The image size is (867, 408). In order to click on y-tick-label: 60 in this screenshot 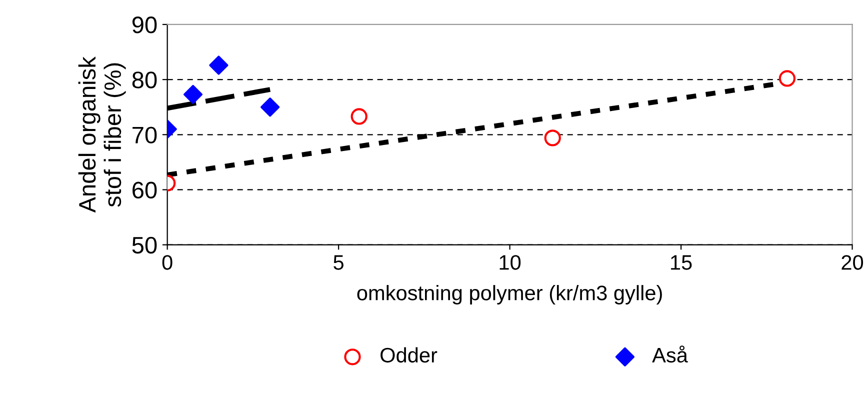, I will do `click(144, 190)`.